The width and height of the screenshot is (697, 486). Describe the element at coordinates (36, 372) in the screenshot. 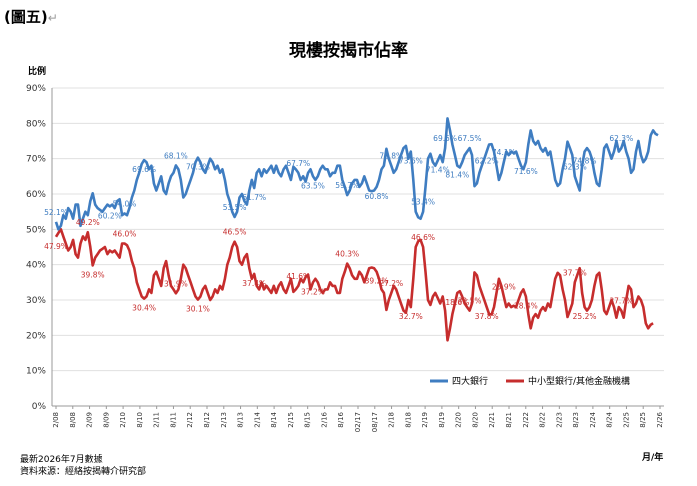

I see `y-tick-label: 10%` at that location.